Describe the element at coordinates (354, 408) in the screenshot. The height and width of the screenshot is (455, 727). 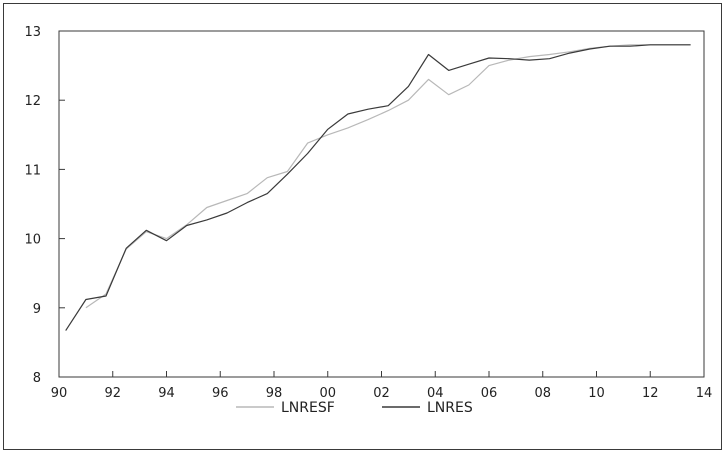
I see `legend: LNRESF LNRES` at that location.